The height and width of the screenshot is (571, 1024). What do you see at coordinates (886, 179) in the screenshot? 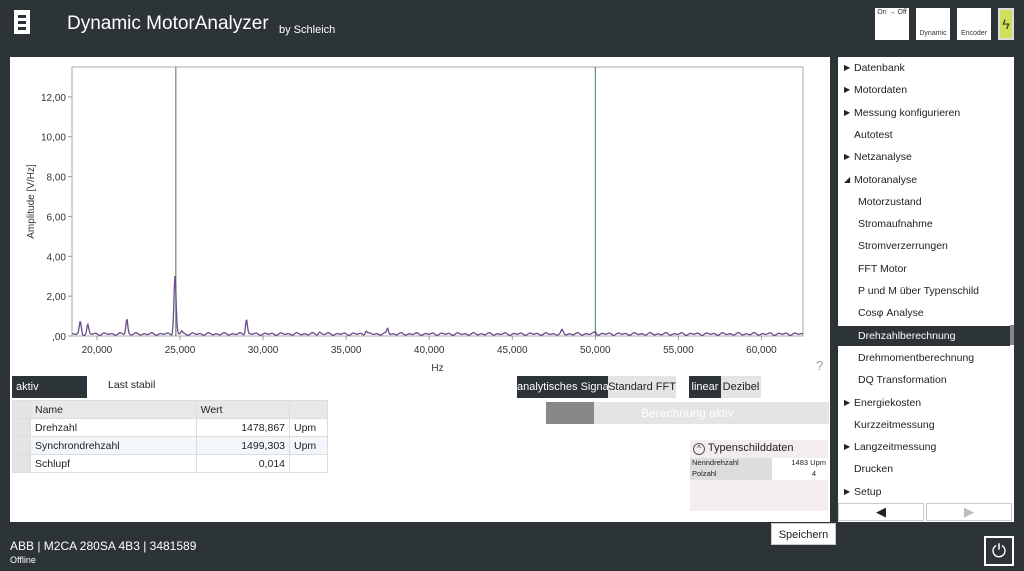
I see `menu-item-label: Motoranalyse` at bounding box center [886, 179].